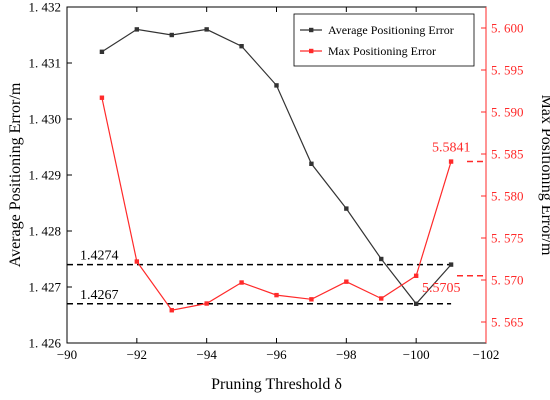 The height and width of the screenshot is (400, 550). I want to click on y-right-tick-label: 5. 580, so click(507, 196).